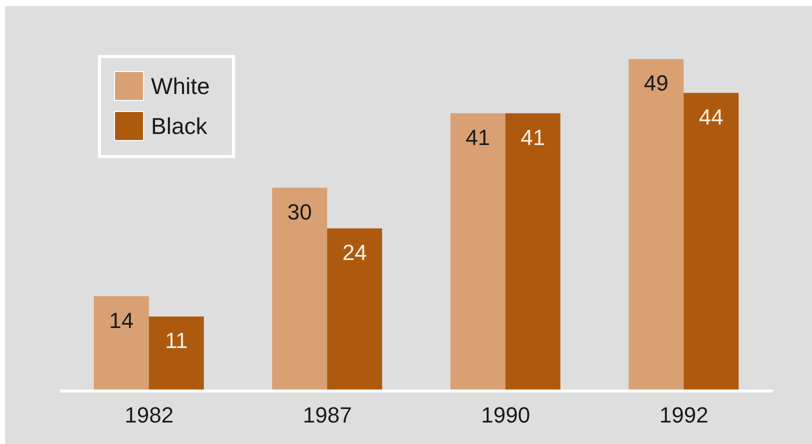 This screenshot has width=812, height=444. What do you see at coordinates (354, 253) in the screenshot?
I see `data-label: 24` at bounding box center [354, 253].